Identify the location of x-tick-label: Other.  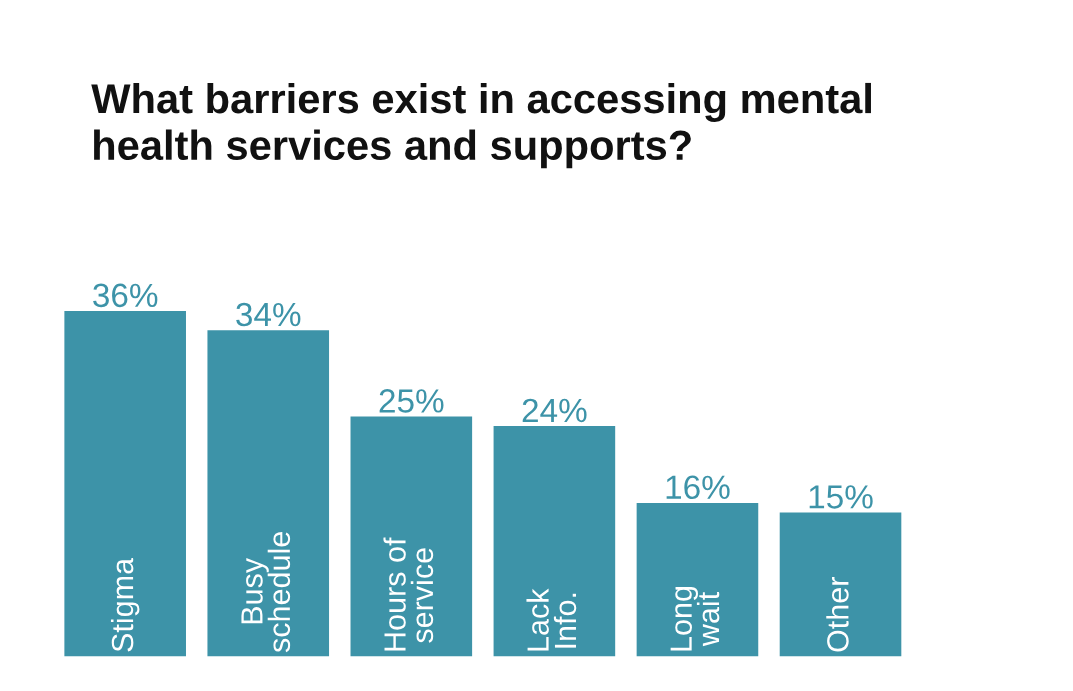
(837, 614).